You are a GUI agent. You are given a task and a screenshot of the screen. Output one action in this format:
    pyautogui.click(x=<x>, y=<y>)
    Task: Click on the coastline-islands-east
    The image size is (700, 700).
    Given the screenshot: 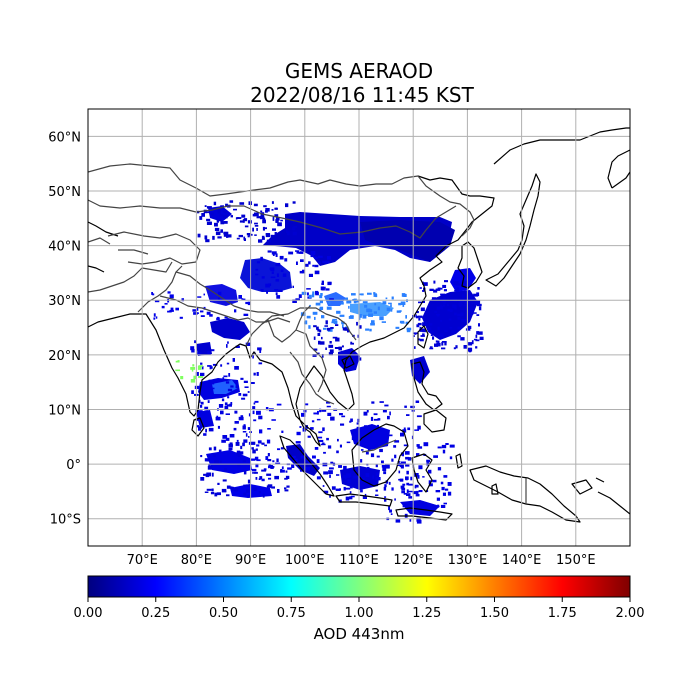 What is the action you would take?
    pyautogui.click(x=542, y=484)
    